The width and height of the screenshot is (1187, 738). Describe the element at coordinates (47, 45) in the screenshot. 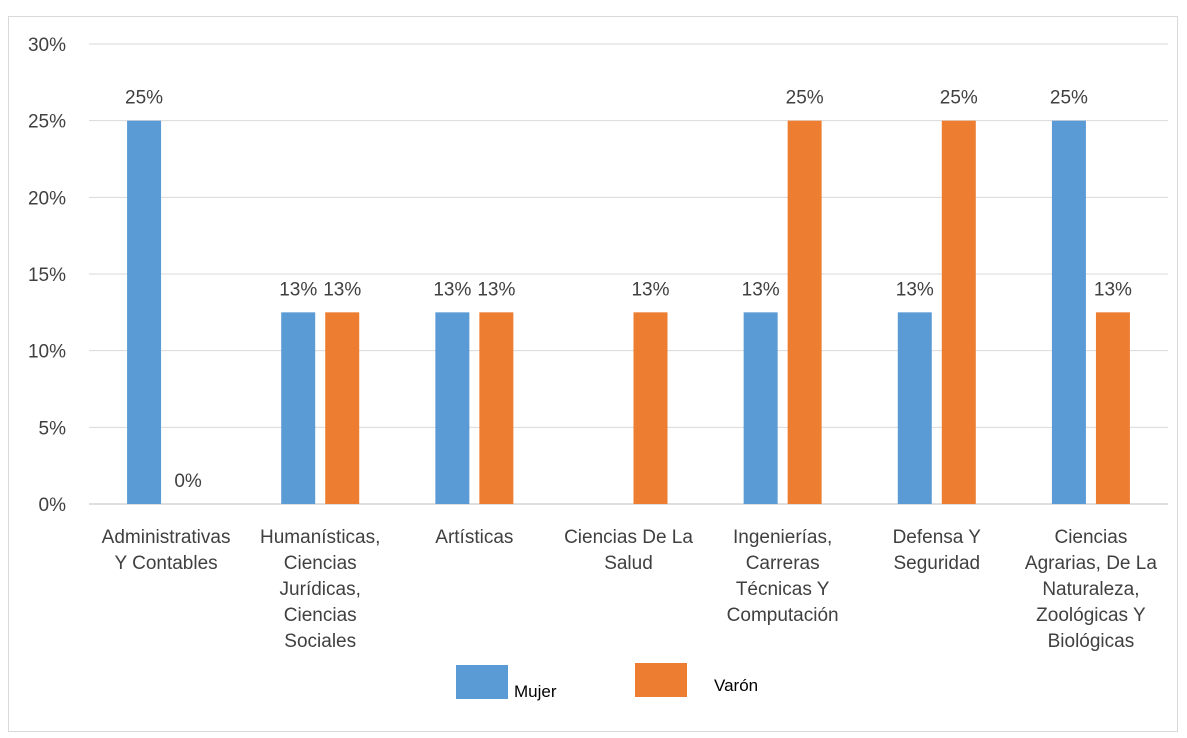

I see `y-tick-label: 30%` at that location.